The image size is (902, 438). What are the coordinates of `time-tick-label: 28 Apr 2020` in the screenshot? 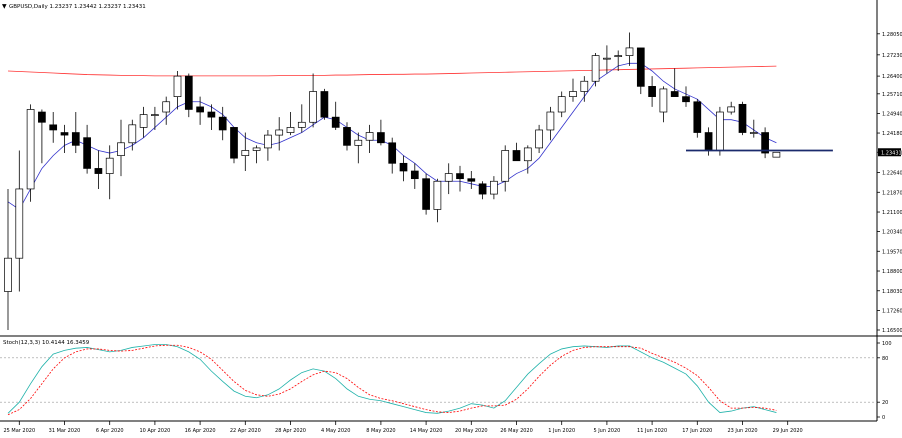 It's located at (290, 431).